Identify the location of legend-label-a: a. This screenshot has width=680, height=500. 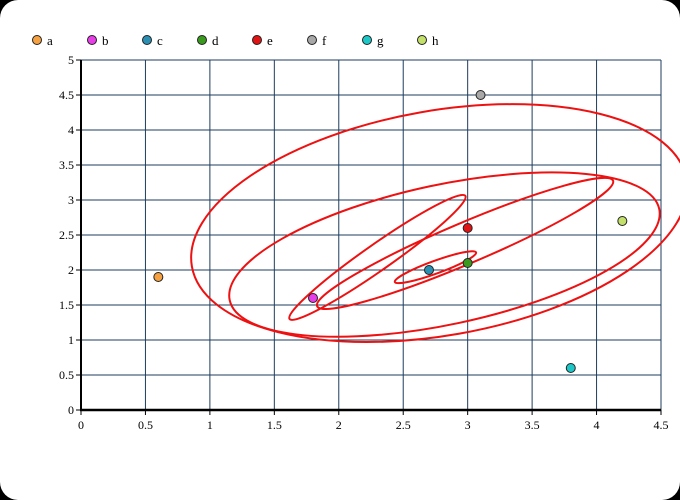
(50, 40).